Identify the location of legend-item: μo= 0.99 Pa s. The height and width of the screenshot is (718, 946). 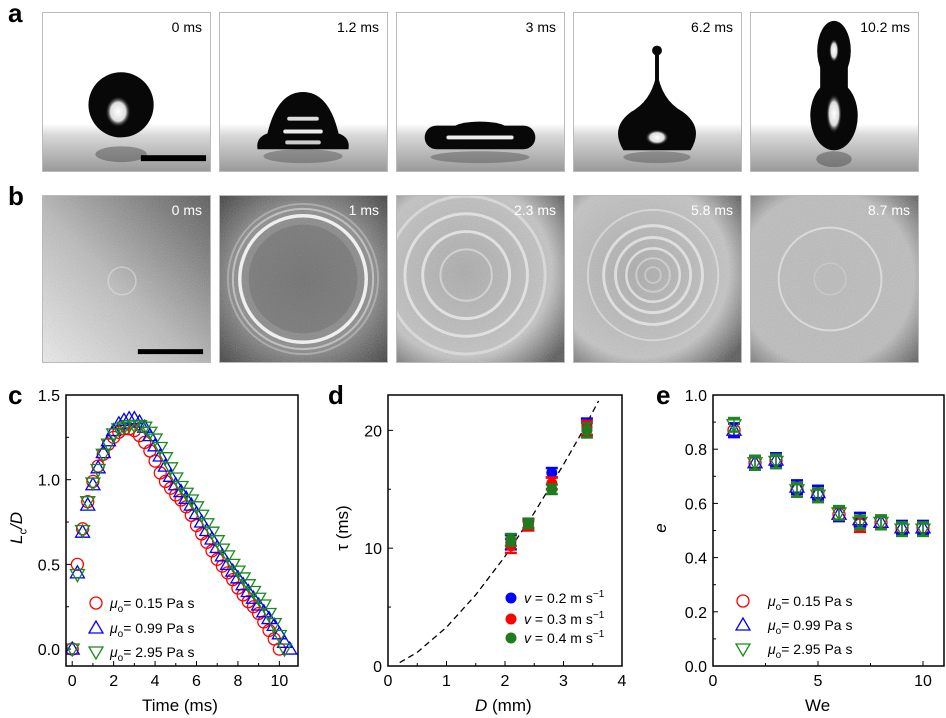
(140, 629).